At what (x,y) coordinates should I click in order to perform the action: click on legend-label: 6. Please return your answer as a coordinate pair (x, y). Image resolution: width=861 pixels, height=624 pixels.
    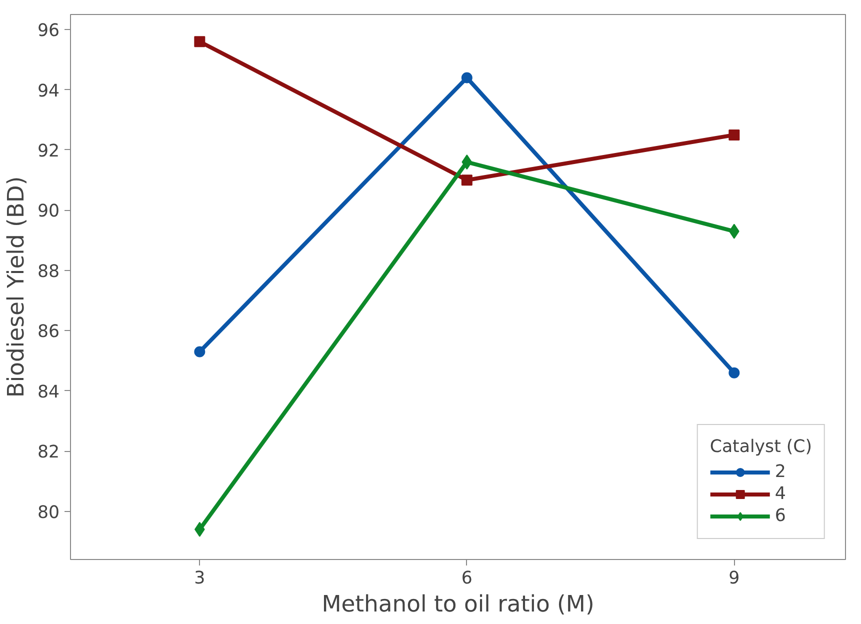
    Looking at the image, I should click on (780, 516).